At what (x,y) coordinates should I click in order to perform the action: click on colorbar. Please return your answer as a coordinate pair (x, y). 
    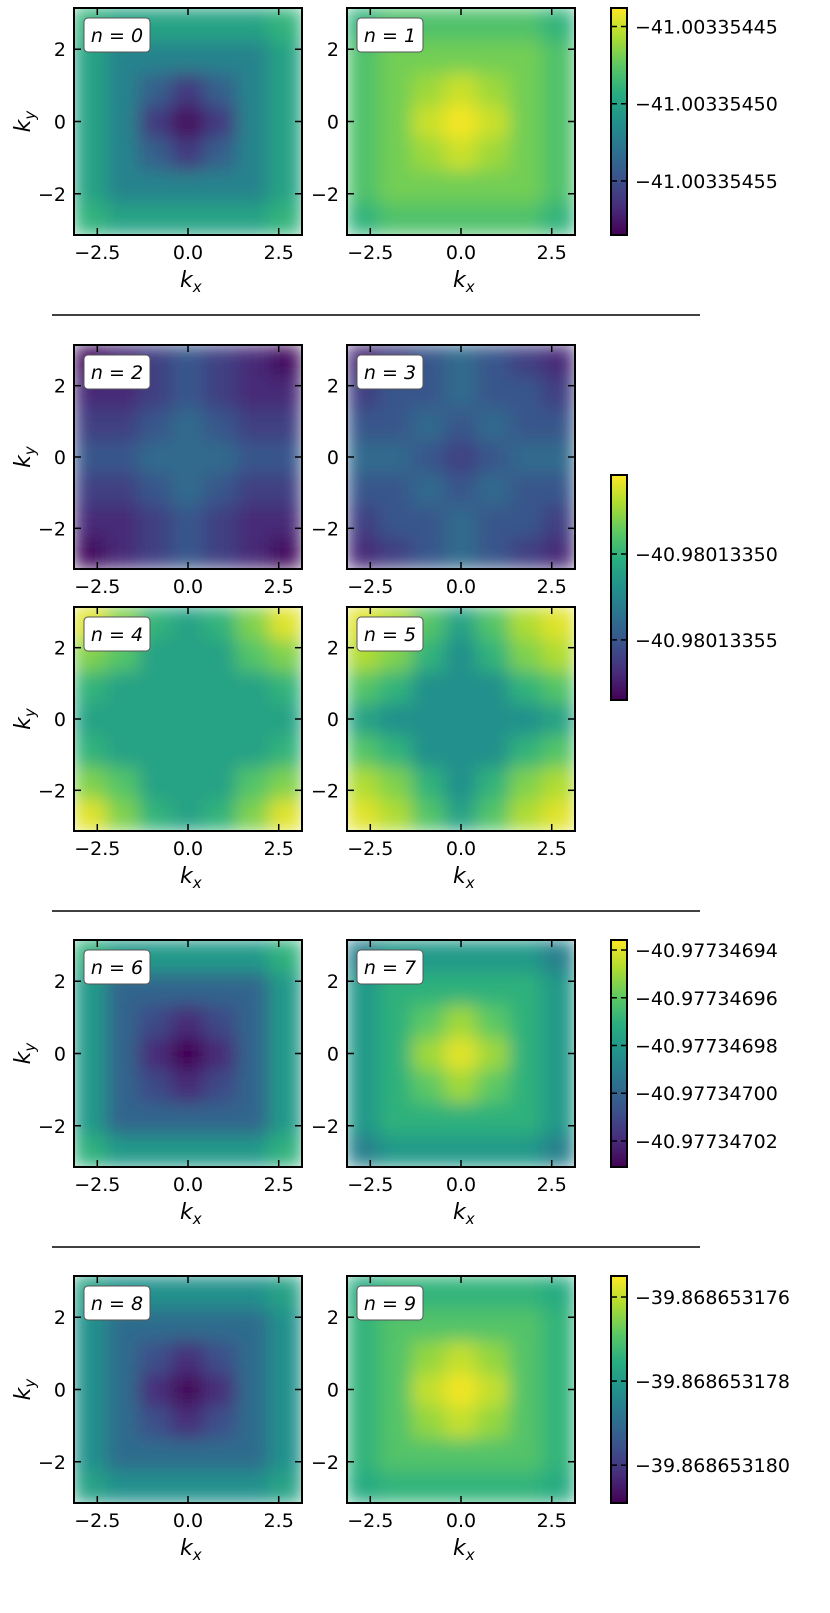
    Looking at the image, I should click on (619, 587).